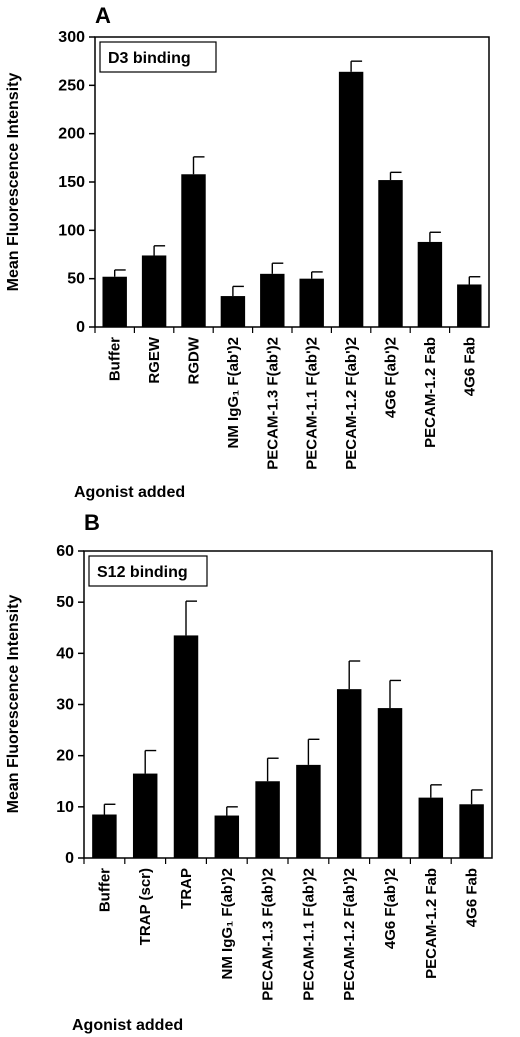 The image size is (520, 1037). I want to click on y-tick-label: 200, so click(71, 134).